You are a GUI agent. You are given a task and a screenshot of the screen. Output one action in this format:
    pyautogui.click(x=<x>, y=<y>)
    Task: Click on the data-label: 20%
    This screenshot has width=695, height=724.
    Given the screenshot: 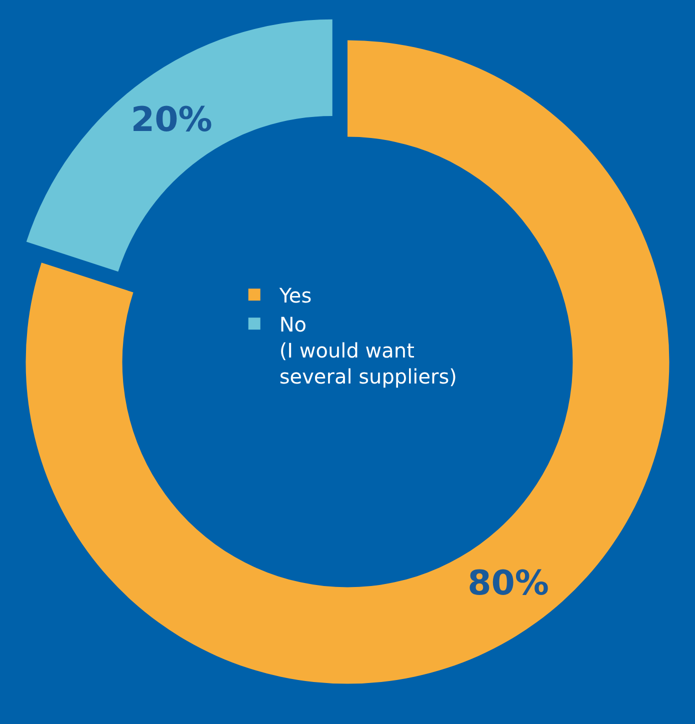 What is the action you would take?
    pyautogui.click(x=171, y=120)
    